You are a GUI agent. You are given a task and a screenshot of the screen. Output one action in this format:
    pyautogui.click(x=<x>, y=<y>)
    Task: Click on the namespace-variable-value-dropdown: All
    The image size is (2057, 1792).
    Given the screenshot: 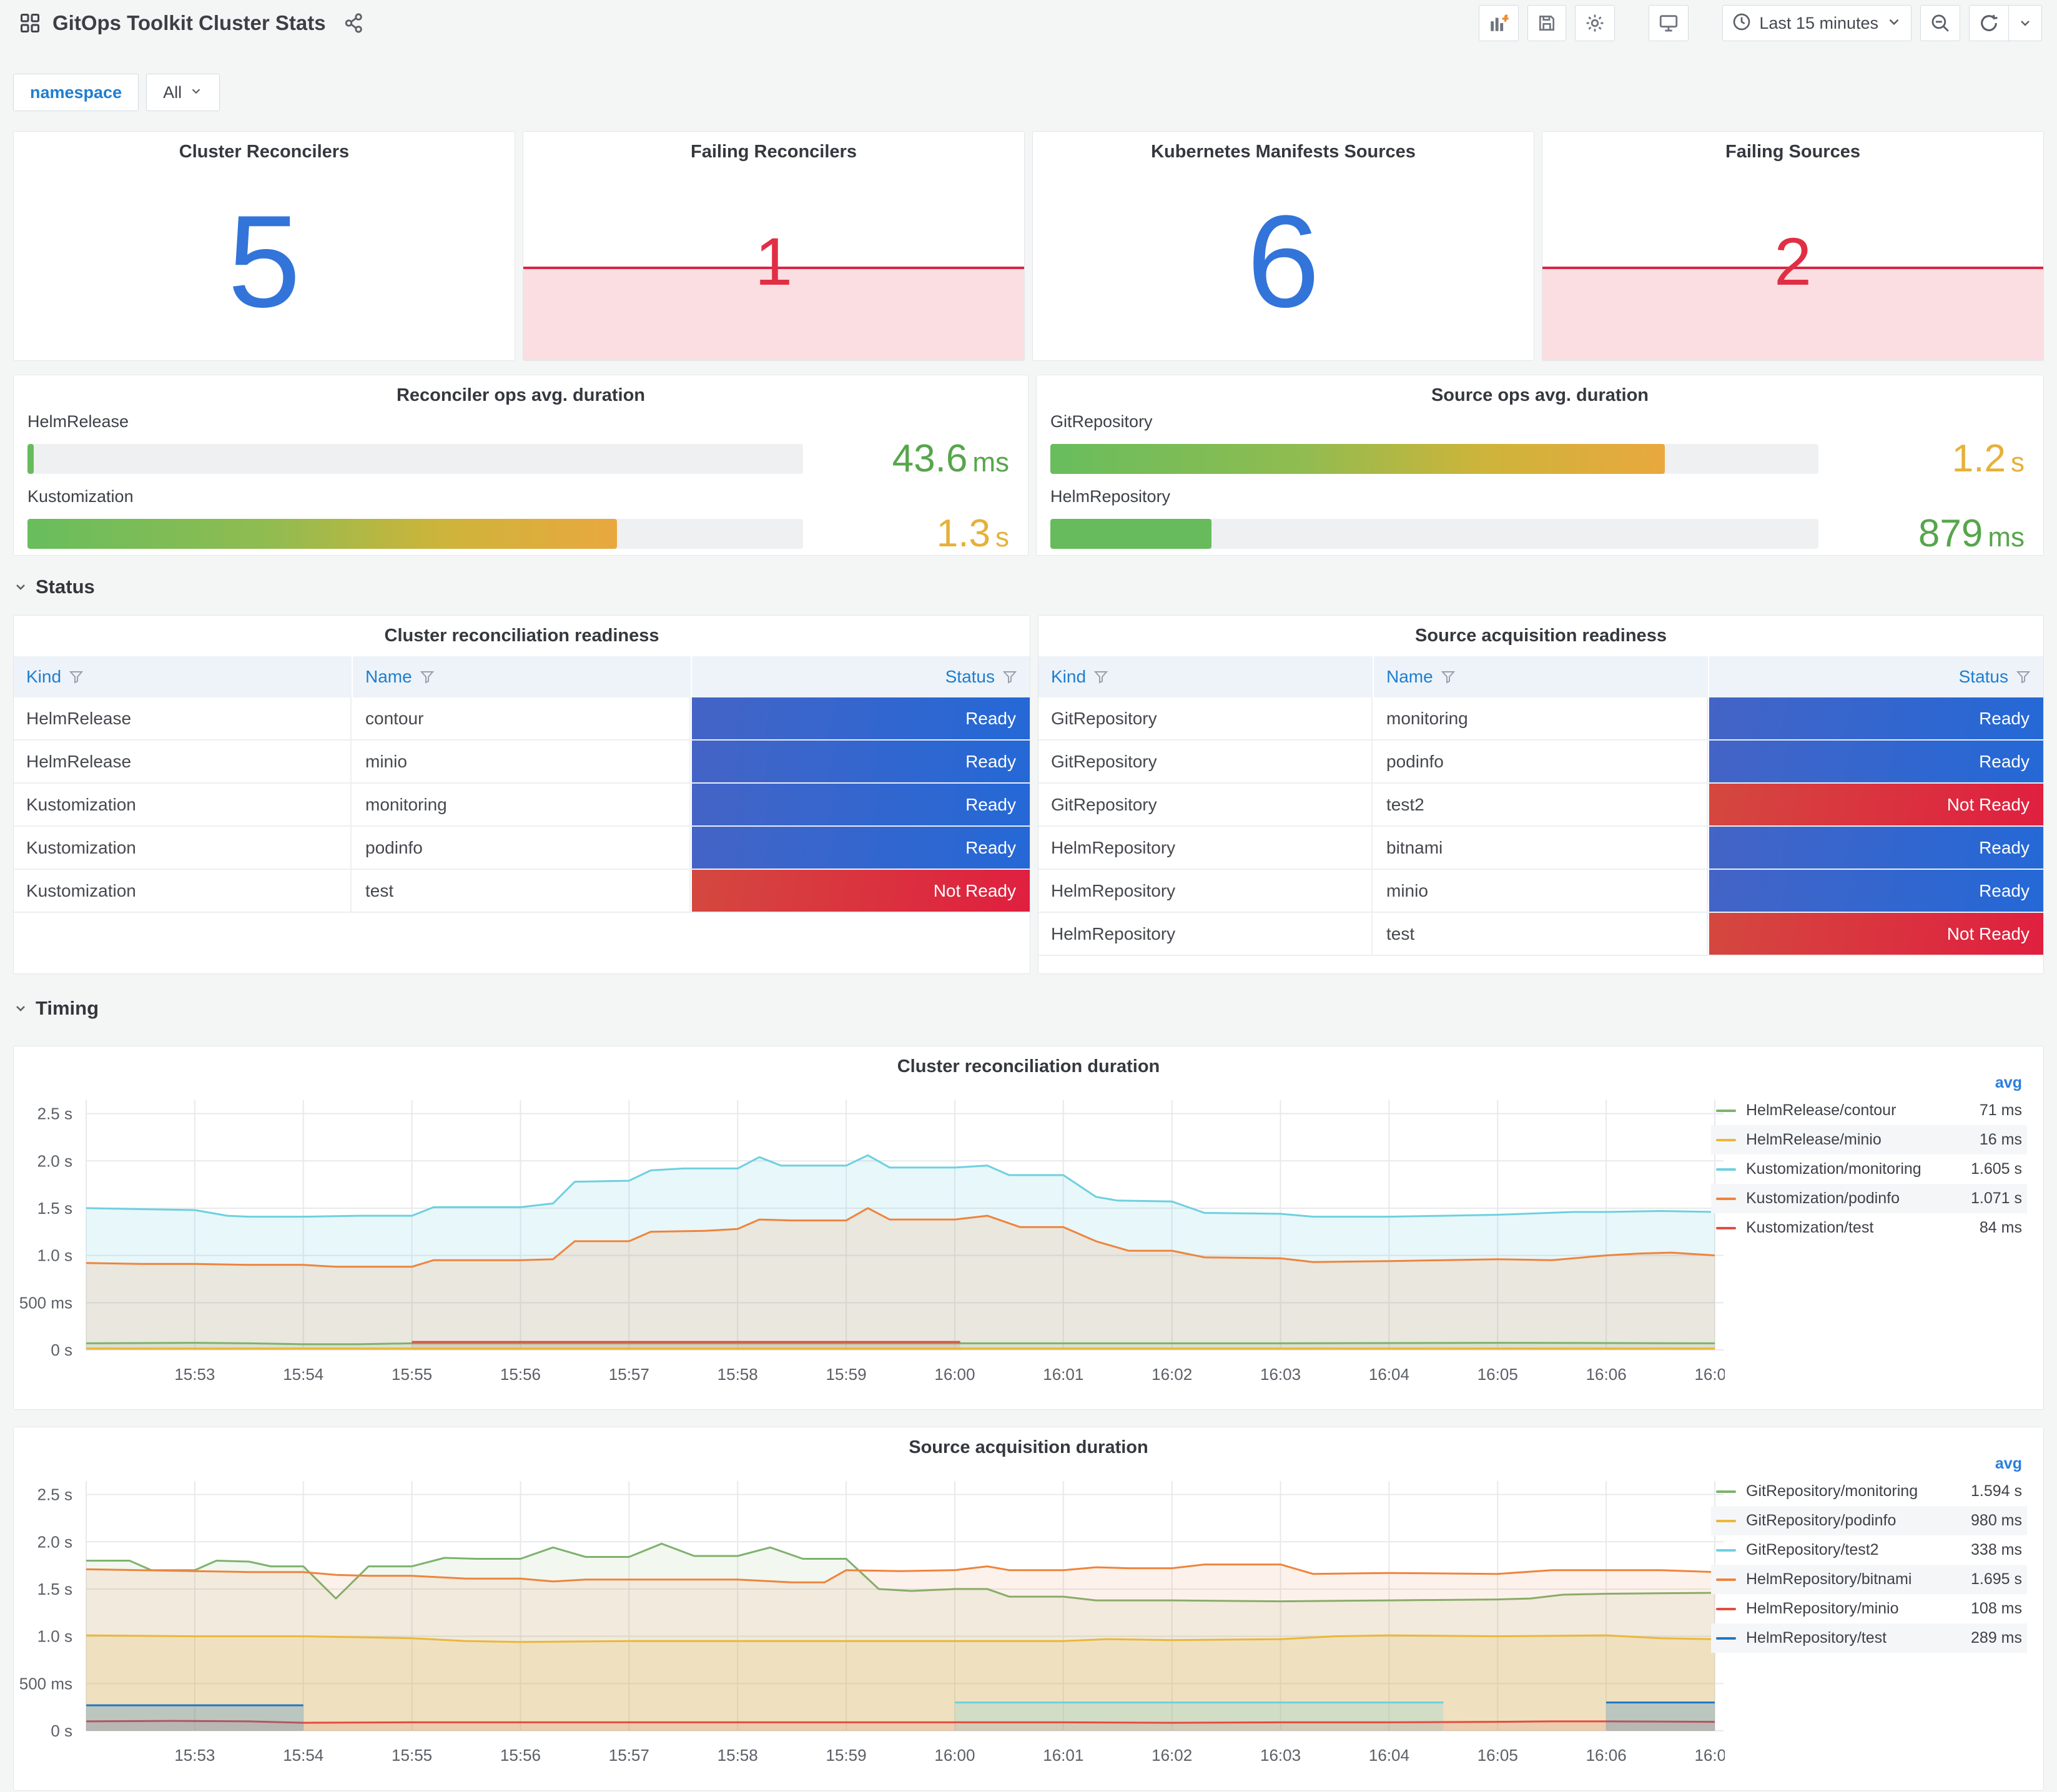 What is the action you would take?
    pyautogui.click(x=183, y=92)
    